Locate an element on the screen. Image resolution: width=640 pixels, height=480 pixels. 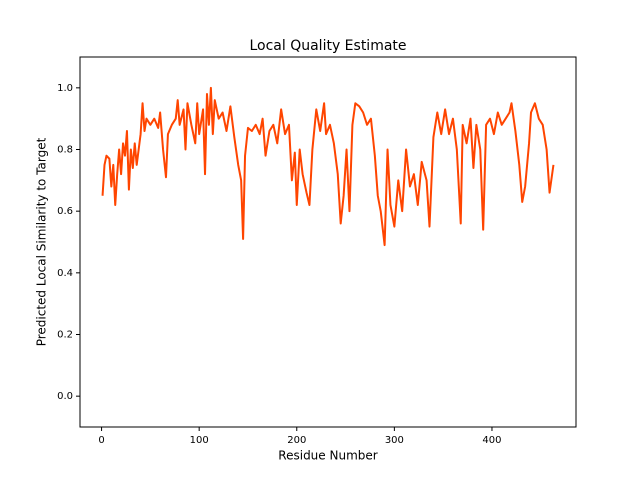
y-tick-label: 1.0 is located at coordinates (65, 88).